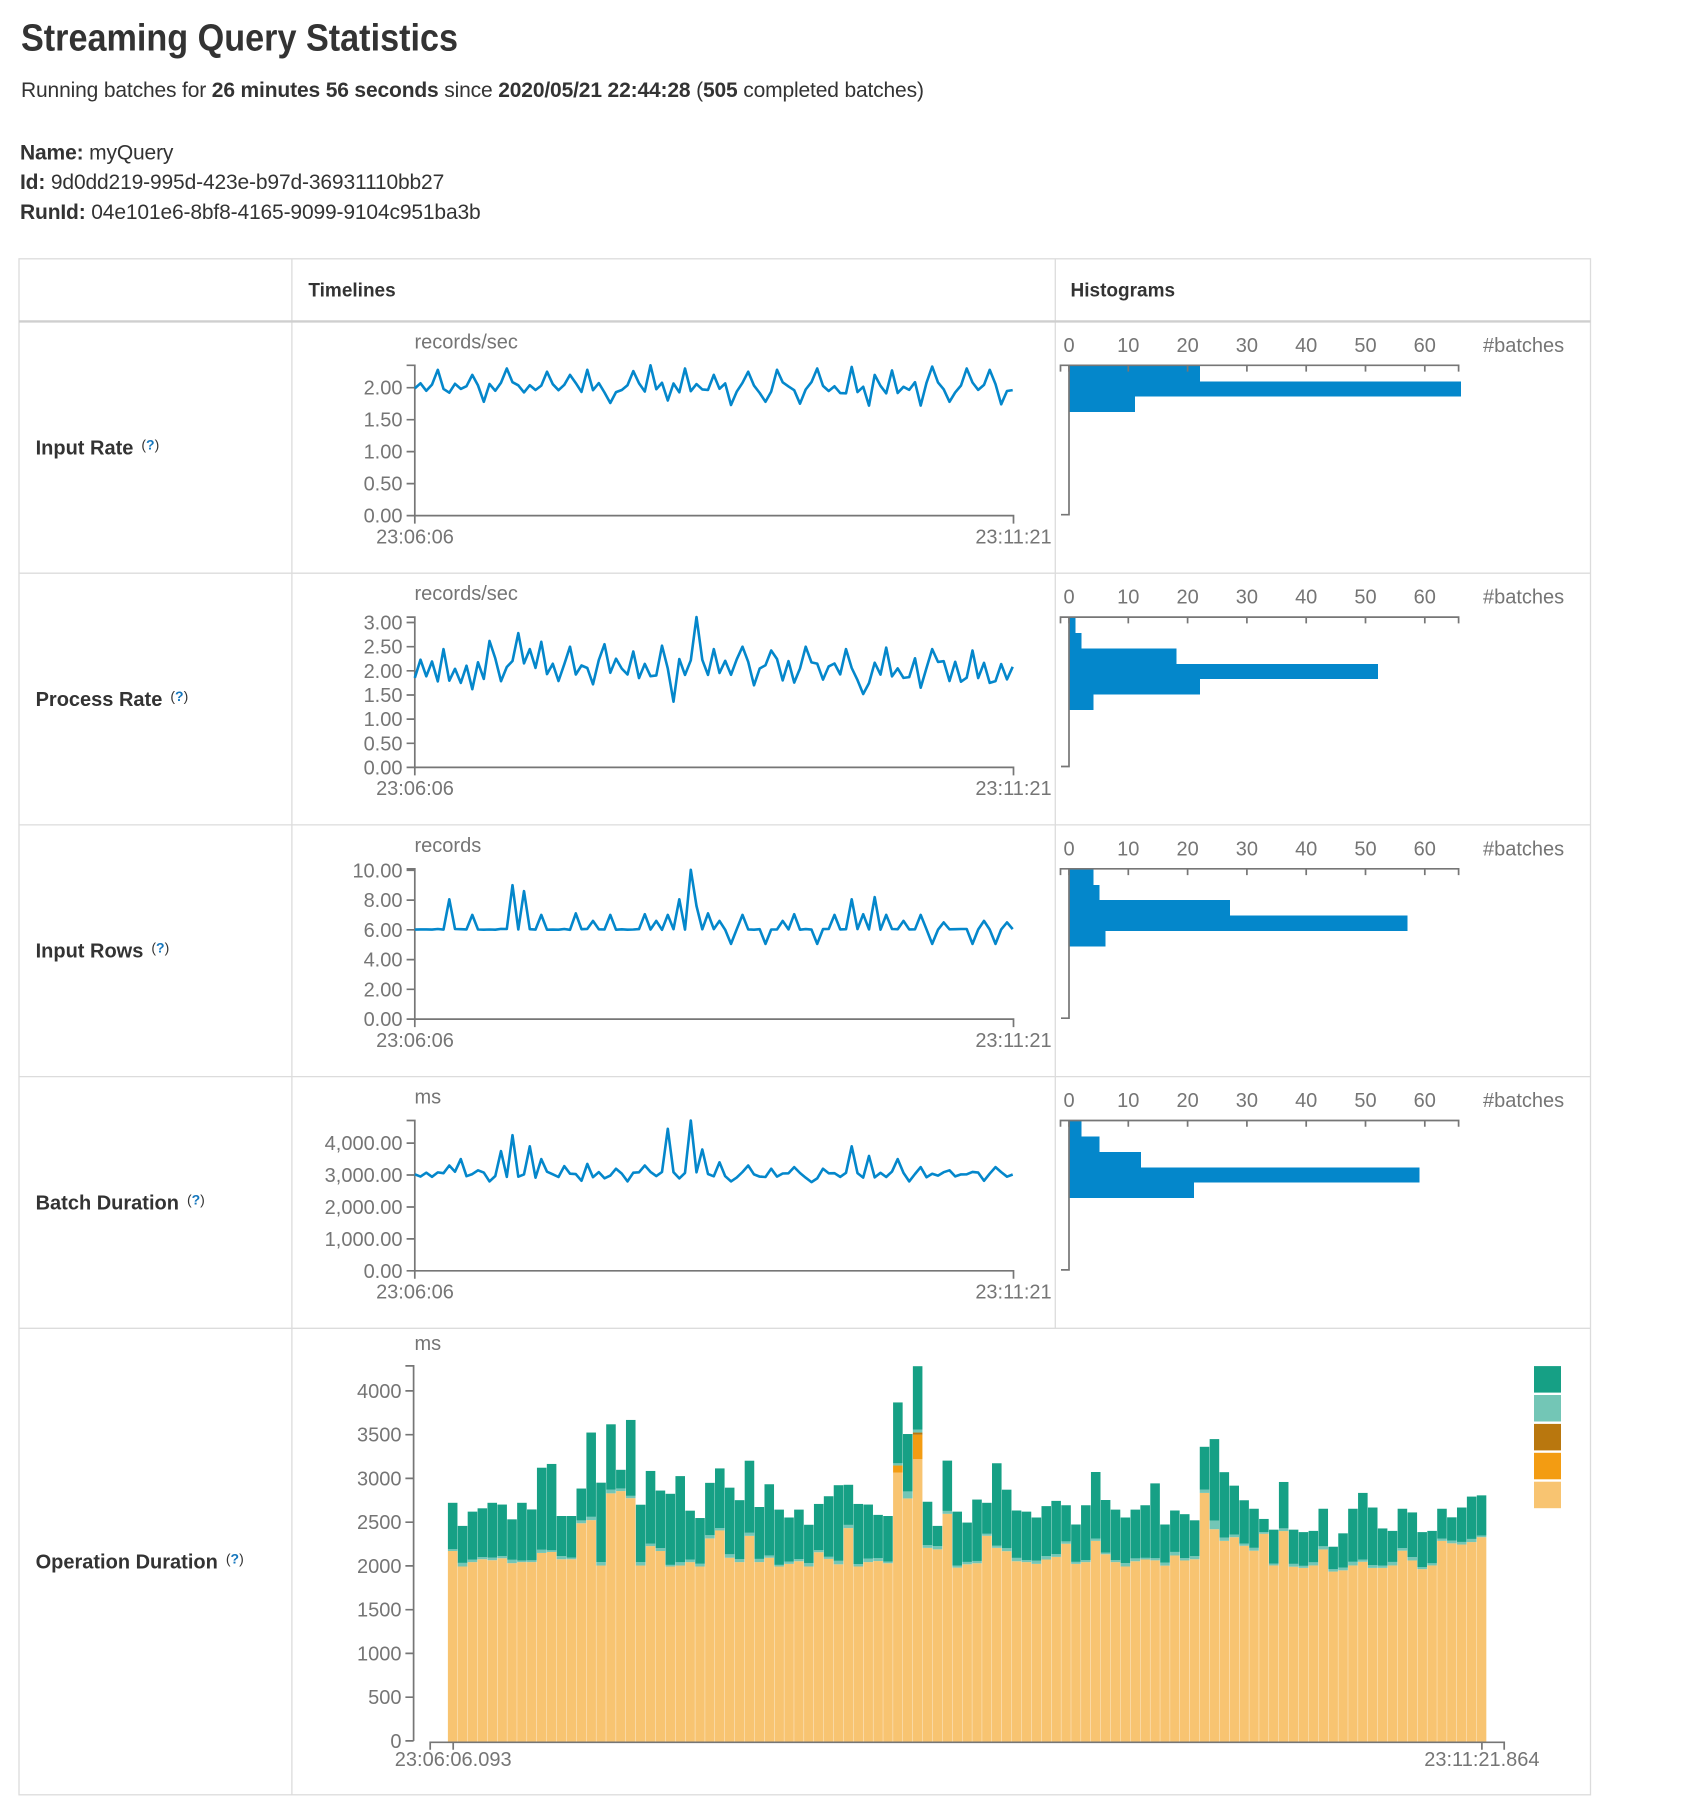 The height and width of the screenshot is (1820, 1693). Describe the element at coordinates (364, 1176) in the screenshot. I see `svg-text: 3,000.00` at that location.